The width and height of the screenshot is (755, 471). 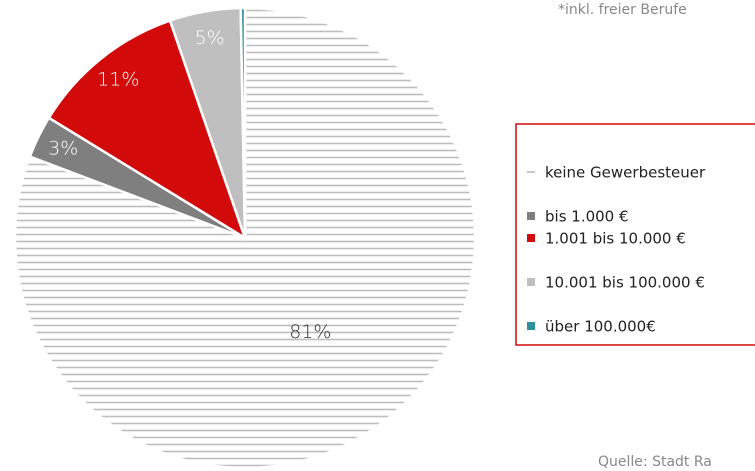 I want to click on data-label: 3%, so click(x=63, y=148).